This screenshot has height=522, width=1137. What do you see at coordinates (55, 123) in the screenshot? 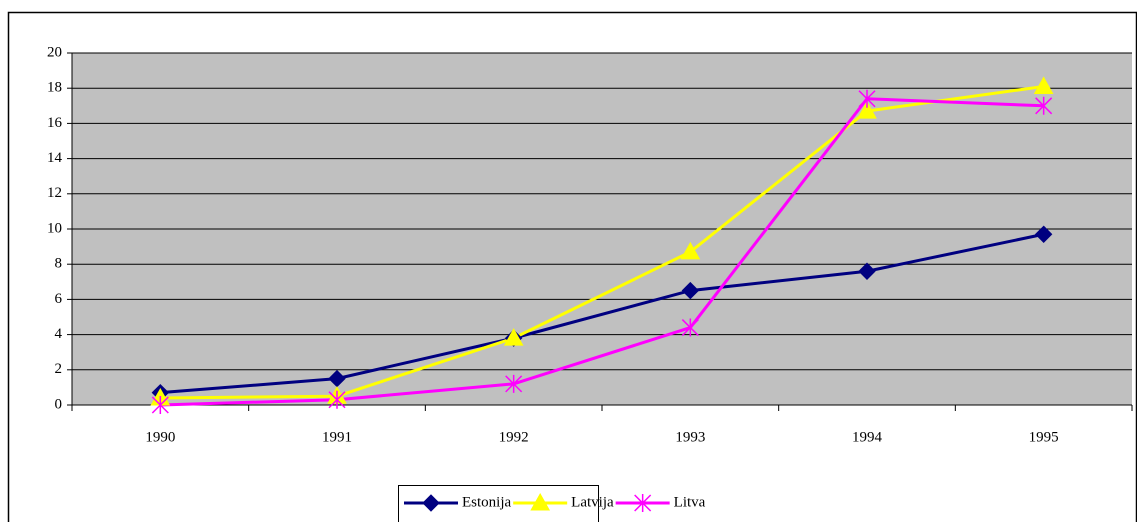
I see `y-tick-label: 16` at bounding box center [55, 123].